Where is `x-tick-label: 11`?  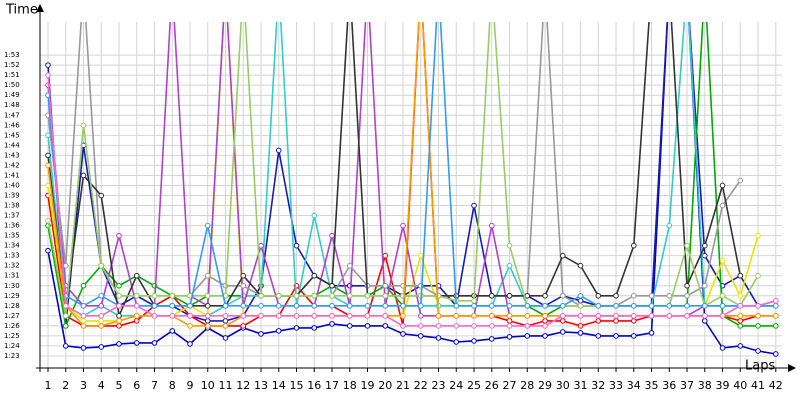
x-tick-label: 11 is located at coordinates (226, 385).